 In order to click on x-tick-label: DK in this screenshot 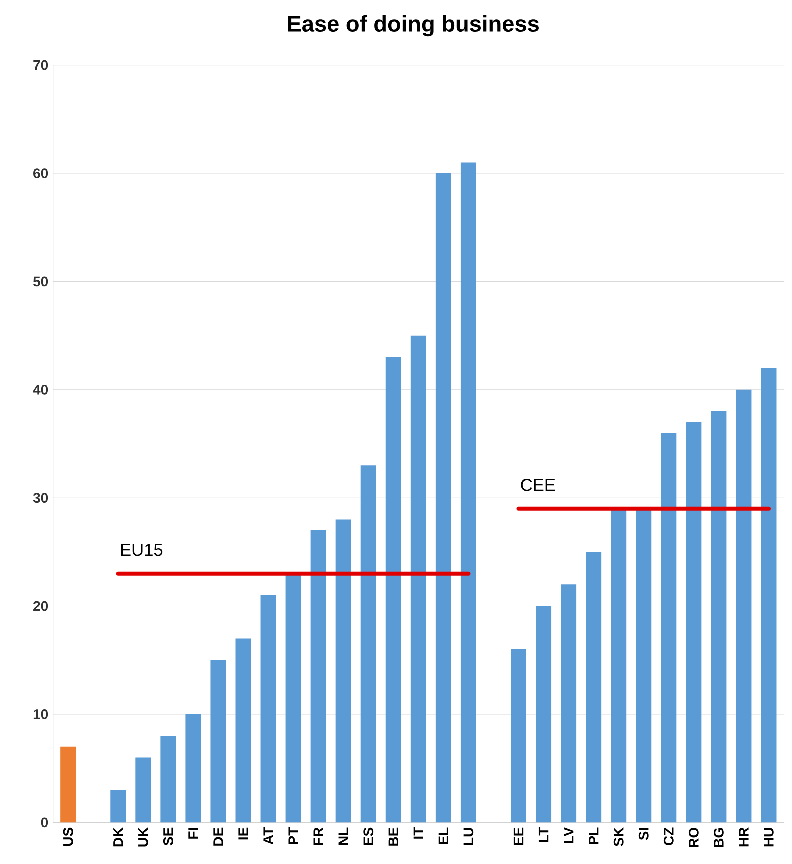, I will do `click(119, 837)`.